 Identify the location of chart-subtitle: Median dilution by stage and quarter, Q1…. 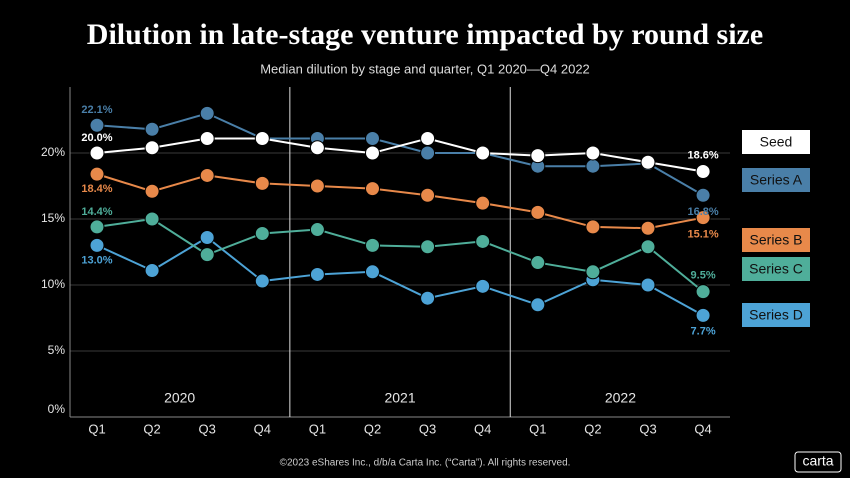
(425, 68).